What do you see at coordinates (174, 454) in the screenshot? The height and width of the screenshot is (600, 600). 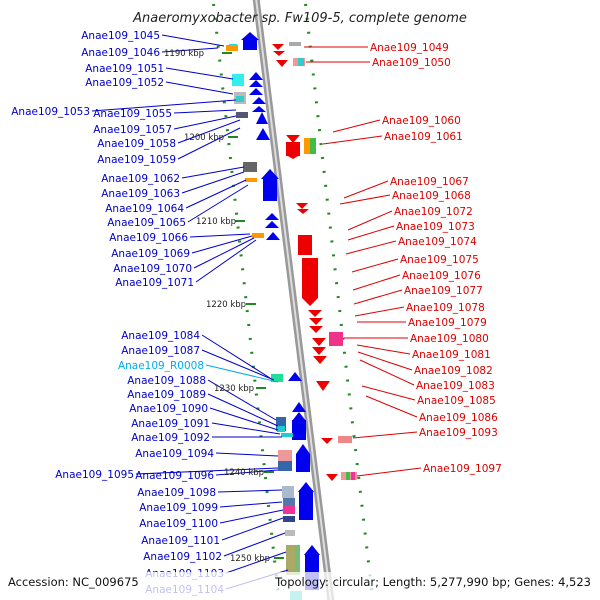 I see `gene-label-left: Anae109_1094` at bounding box center [174, 454].